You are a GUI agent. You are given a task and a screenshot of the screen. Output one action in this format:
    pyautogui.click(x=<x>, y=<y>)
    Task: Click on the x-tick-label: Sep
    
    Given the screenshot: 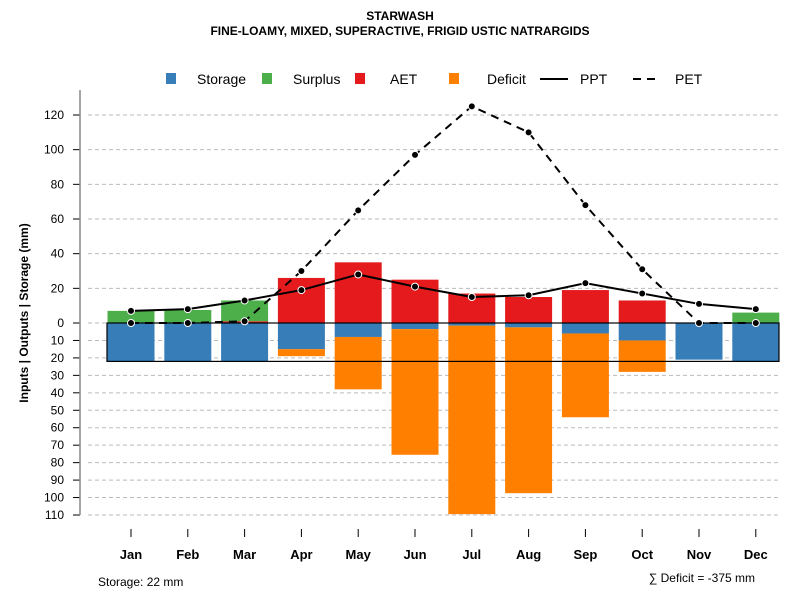 What is the action you would take?
    pyautogui.click(x=585, y=554)
    